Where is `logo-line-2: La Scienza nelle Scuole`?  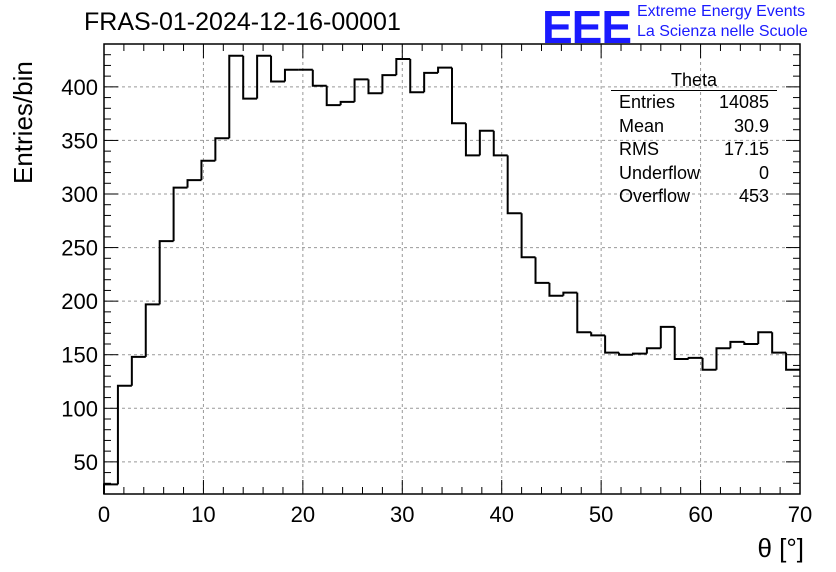
logo-line-2: La Scienza nelle Scuole is located at coordinates (722, 31).